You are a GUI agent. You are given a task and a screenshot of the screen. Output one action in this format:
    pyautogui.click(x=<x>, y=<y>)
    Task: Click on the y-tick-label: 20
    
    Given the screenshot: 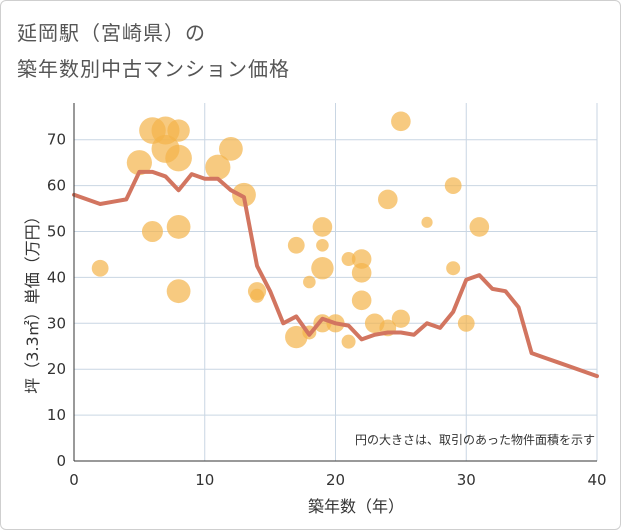 What is the action you would take?
    pyautogui.click(x=56, y=369)
    